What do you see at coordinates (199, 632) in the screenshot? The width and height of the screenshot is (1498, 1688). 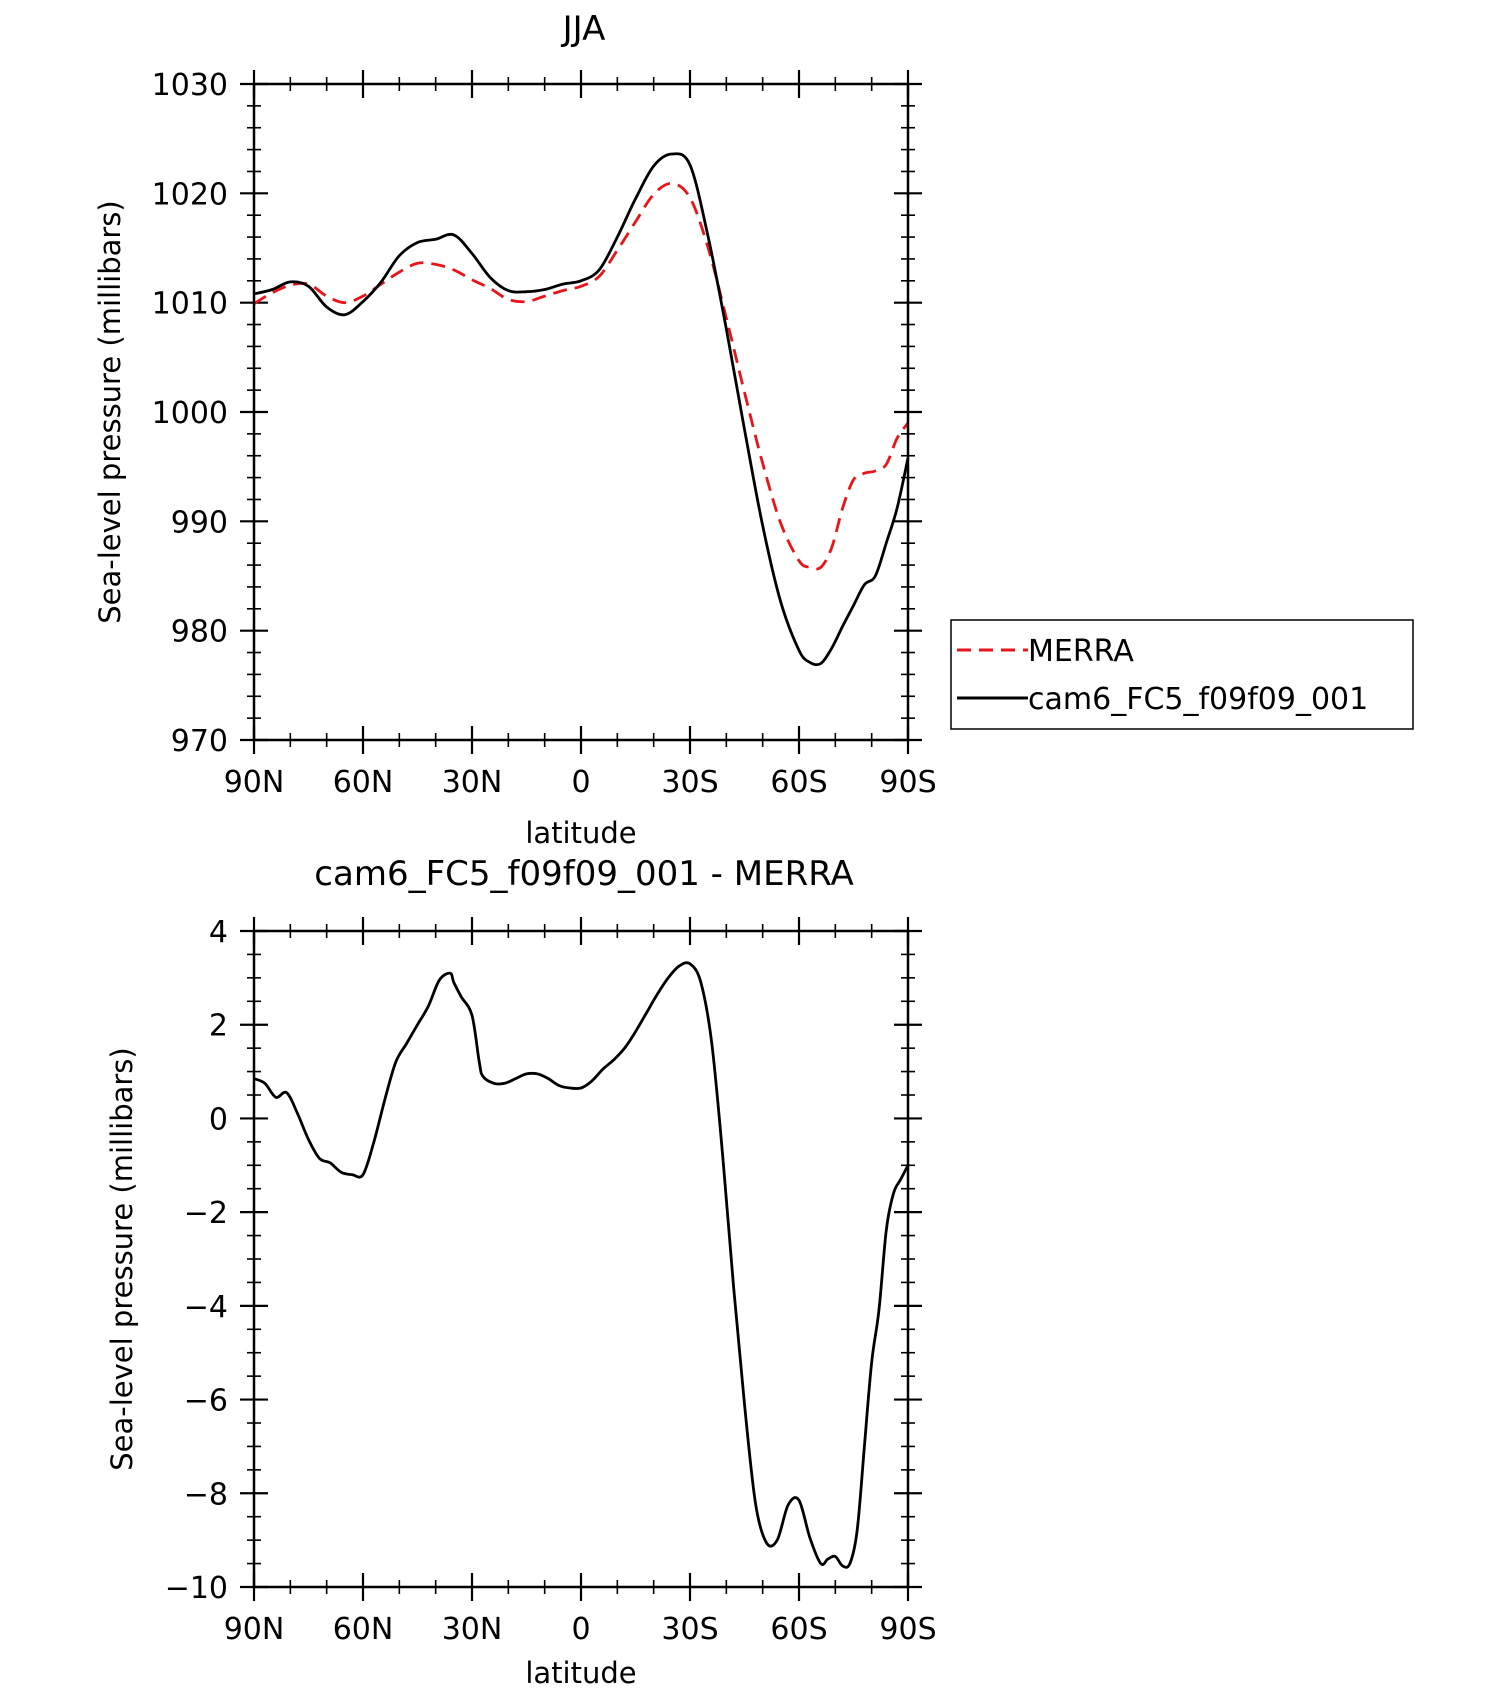 I see `top-y-tick-label: 980` at bounding box center [199, 632].